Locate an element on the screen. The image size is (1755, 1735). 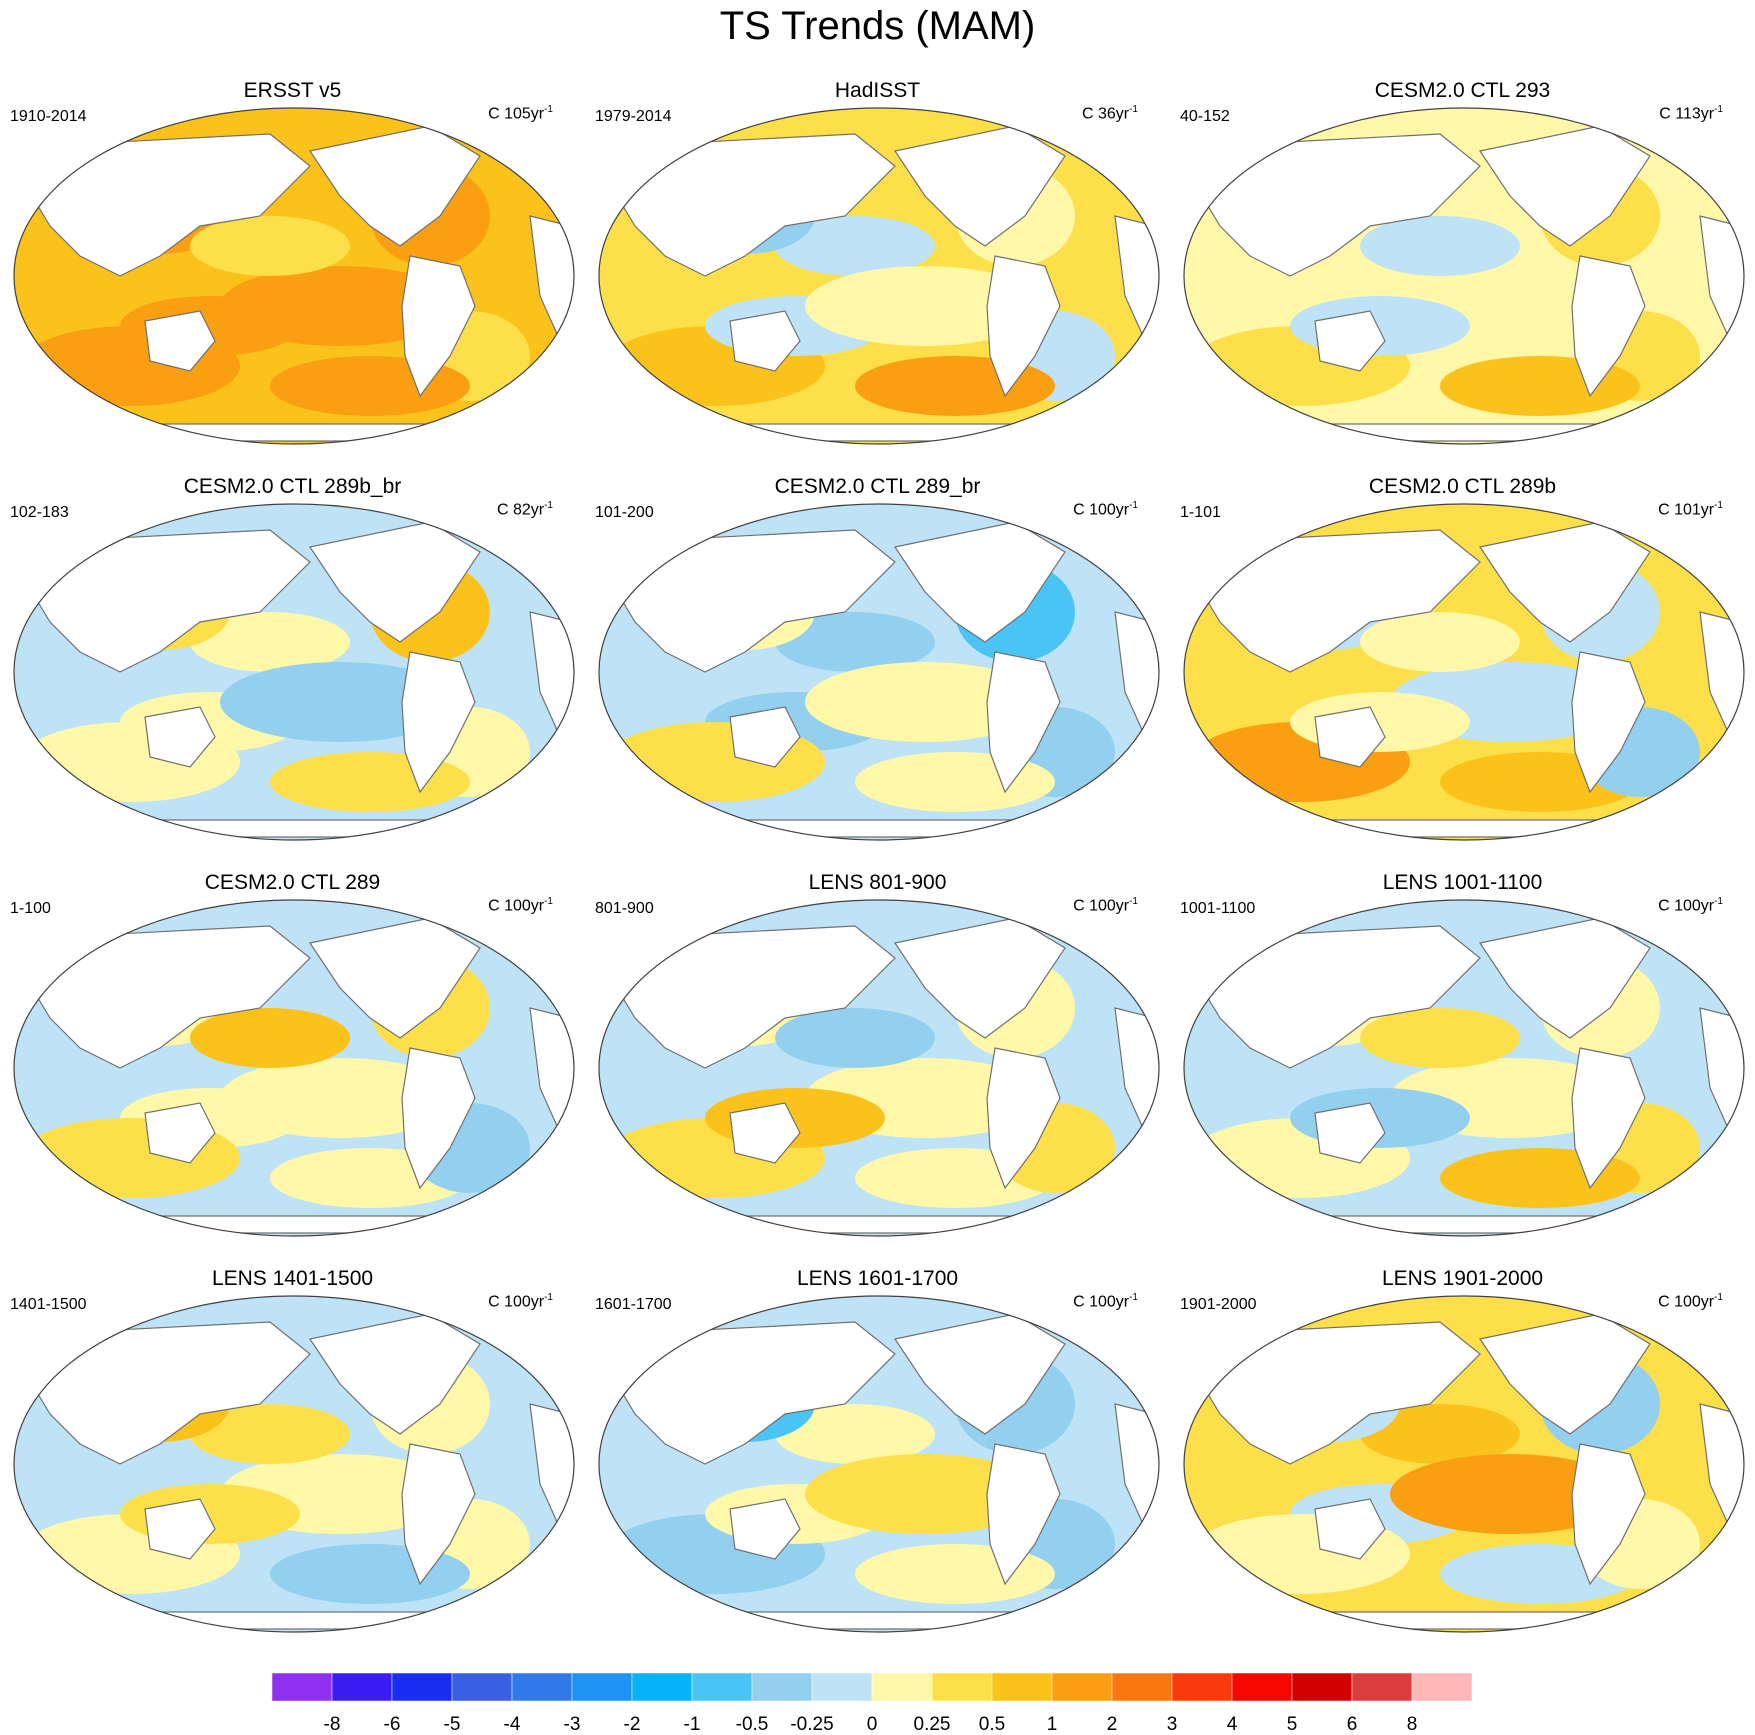
panel-units: C 82yr-1 is located at coordinates (525, 509).